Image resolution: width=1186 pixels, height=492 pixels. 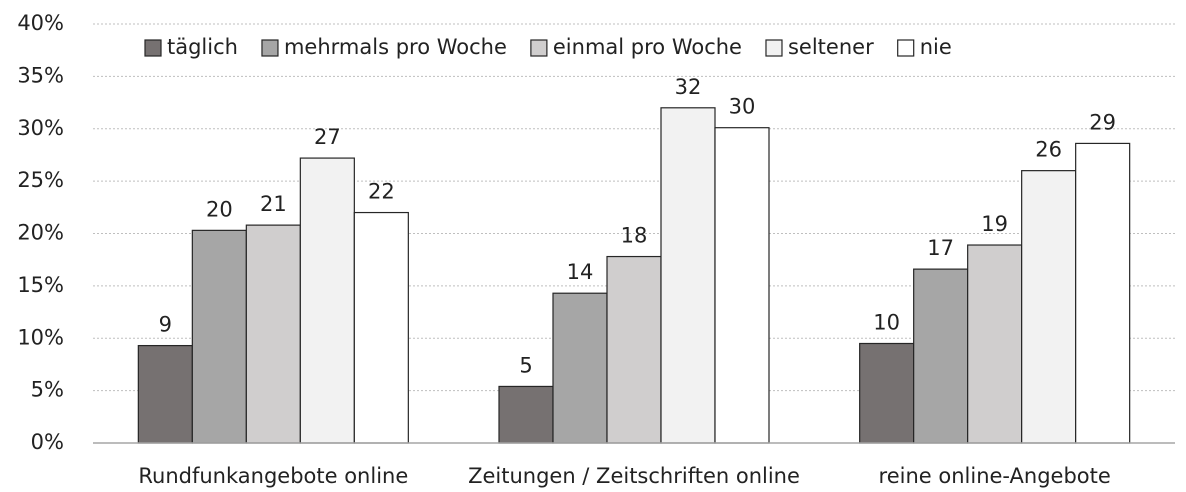 What do you see at coordinates (580, 272) in the screenshot?
I see `data-label: 14` at bounding box center [580, 272].